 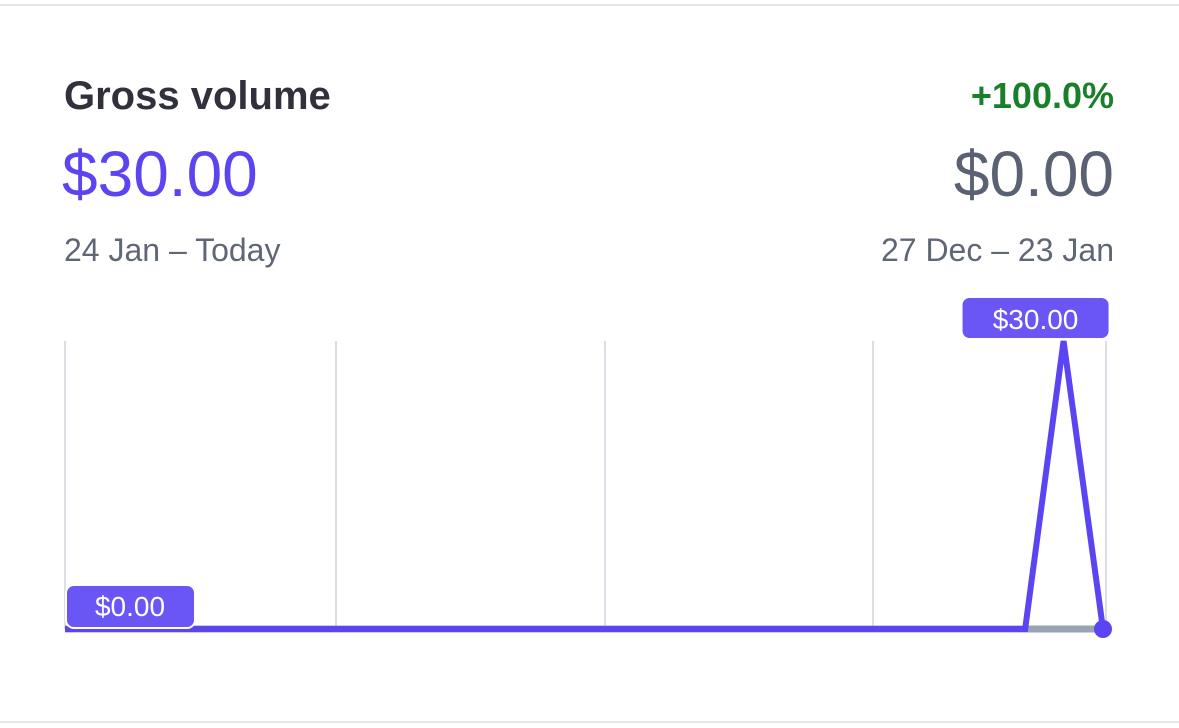 I want to click on max-value-badge: $30.00, so click(x=1035, y=318).